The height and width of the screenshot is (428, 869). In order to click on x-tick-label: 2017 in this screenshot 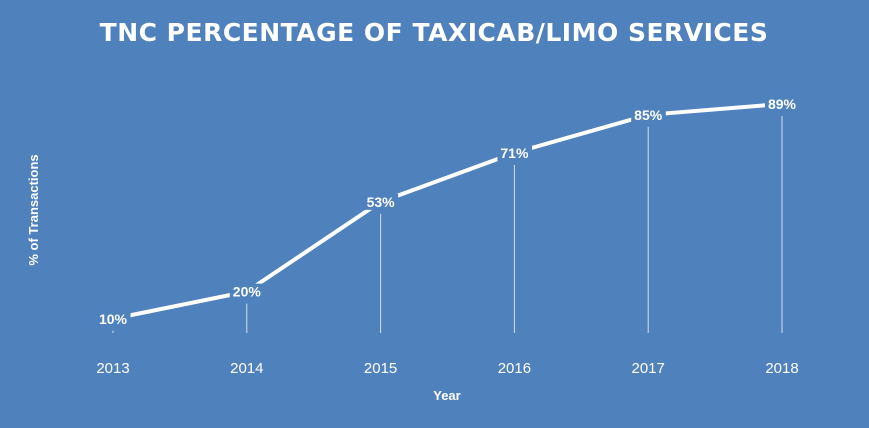, I will do `click(648, 368)`.